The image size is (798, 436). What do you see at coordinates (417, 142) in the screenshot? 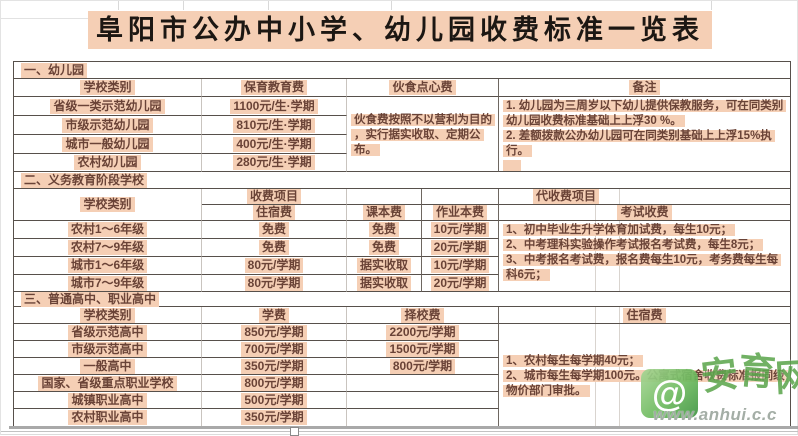
I see `meal-note-line2: ，实行据实收取、定期公布。` at bounding box center [417, 142].